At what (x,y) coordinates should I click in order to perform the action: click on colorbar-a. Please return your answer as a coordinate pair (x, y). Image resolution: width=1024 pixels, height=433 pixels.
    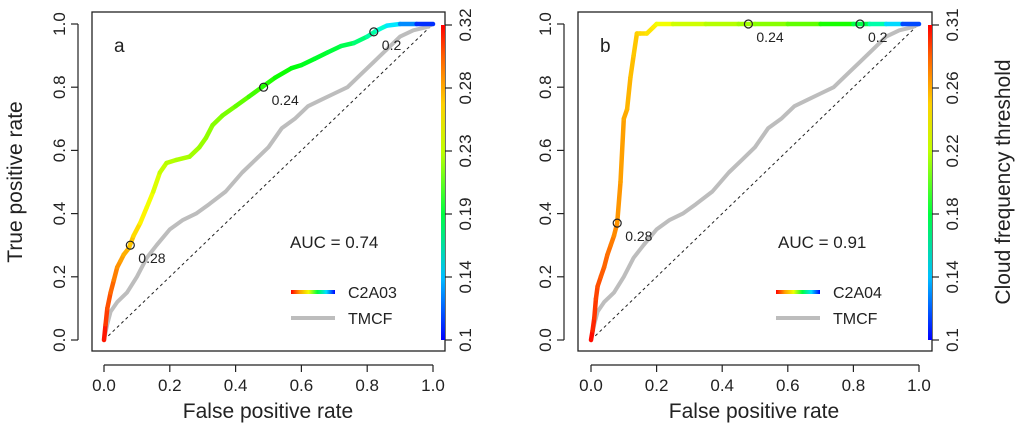
    Looking at the image, I should click on (443, 182).